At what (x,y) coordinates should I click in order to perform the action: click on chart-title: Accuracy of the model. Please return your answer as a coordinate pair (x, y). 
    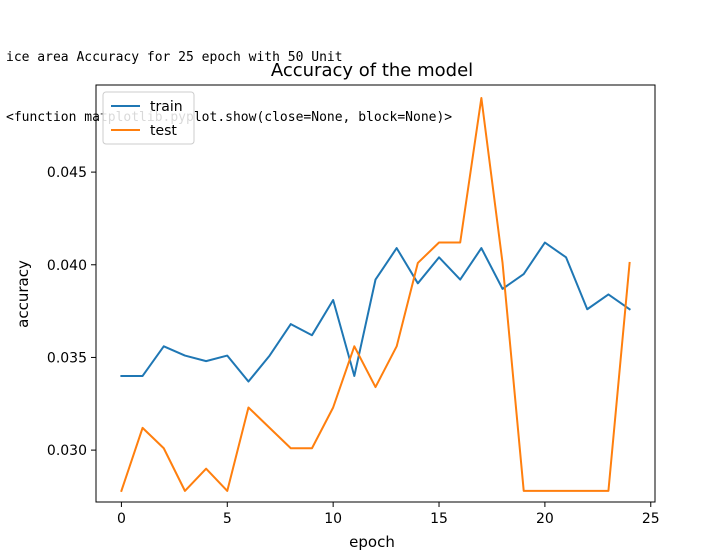
    Looking at the image, I should click on (372, 70).